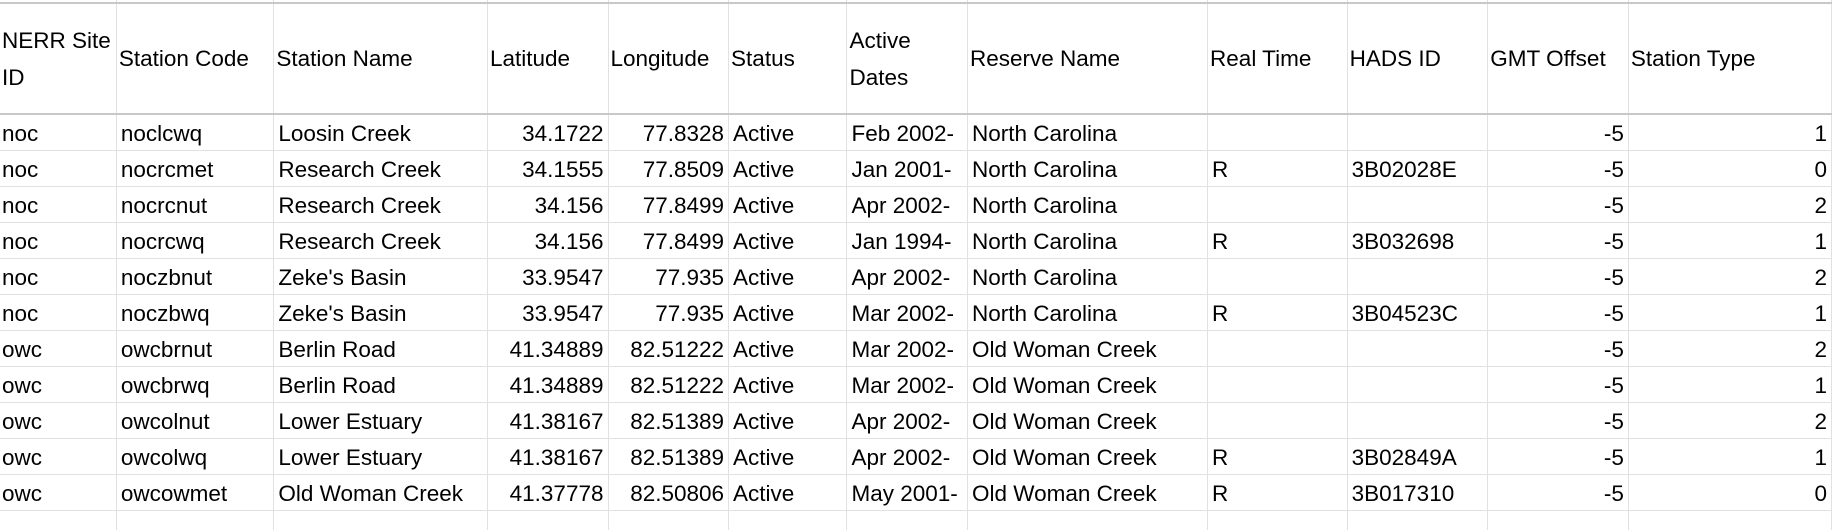 This screenshot has width=1832, height=530. What do you see at coordinates (907, 59) in the screenshot?
I see `header-cell-active-dates: Active Dates` at bounding box center [907, 59].